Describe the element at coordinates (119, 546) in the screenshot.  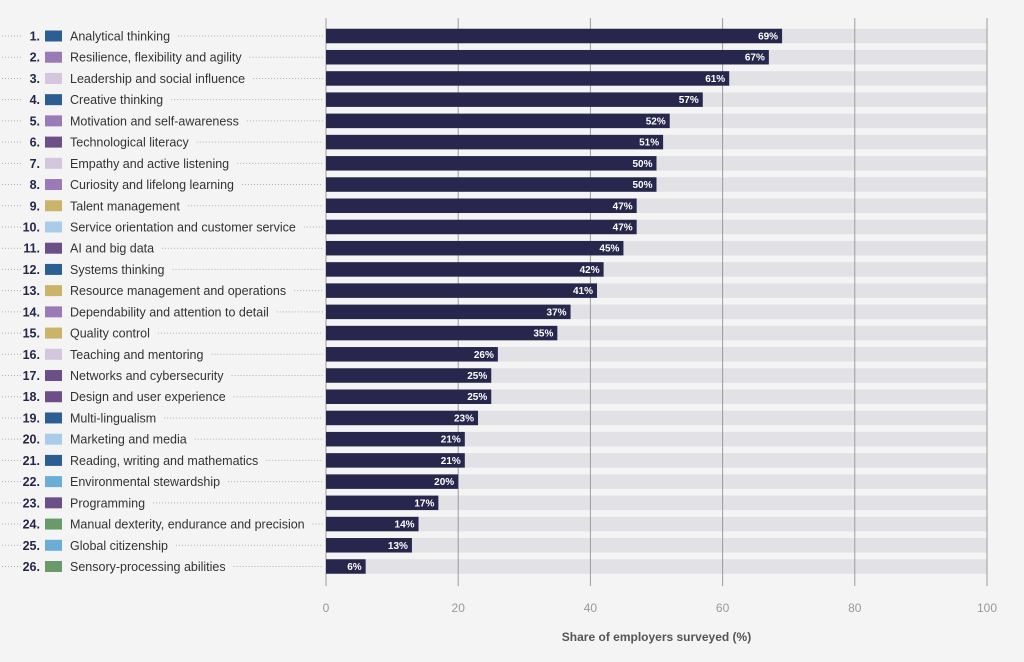
I see `category-label: Global citizenship` at that location.